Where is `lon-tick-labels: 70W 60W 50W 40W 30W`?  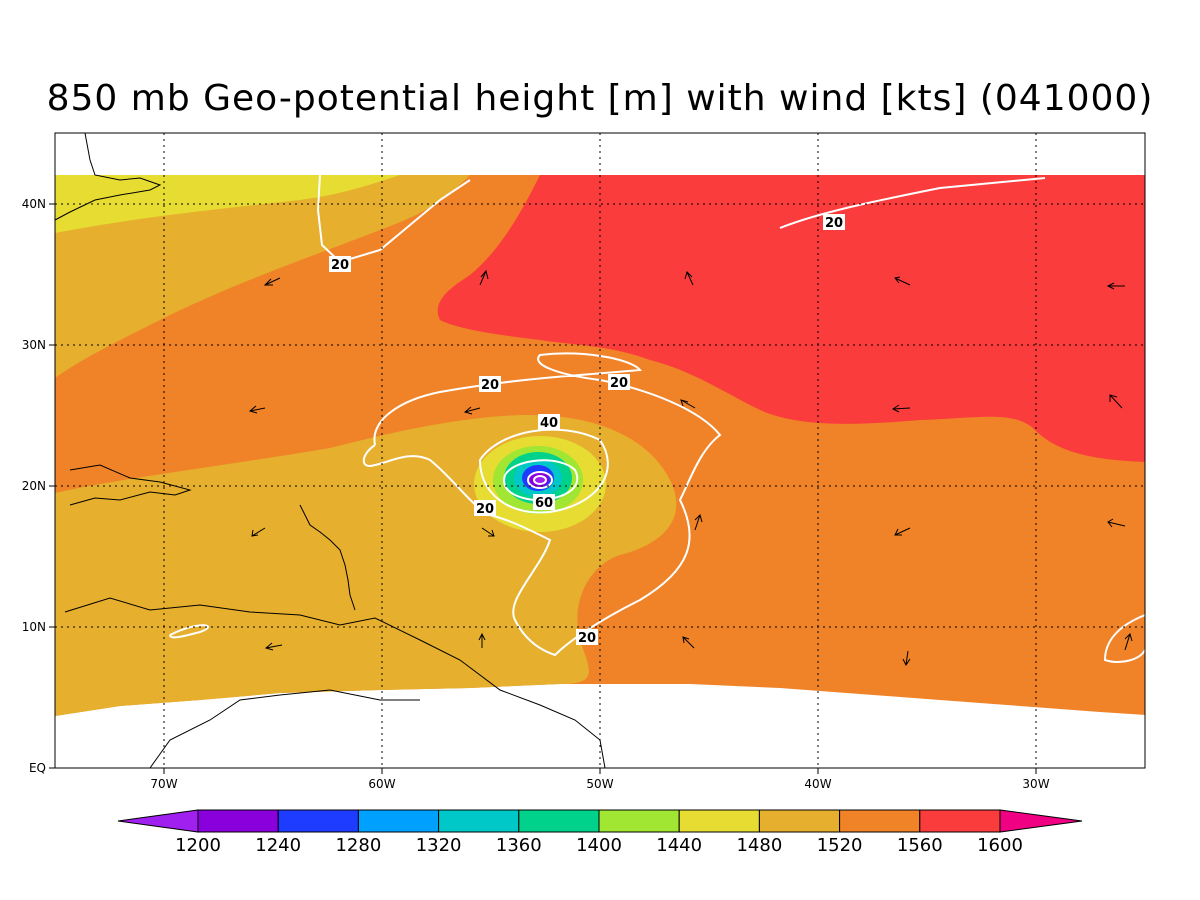 lon-tick-labels: 70W 60W 50W 40W 30W is located at coordinates (599, 784).